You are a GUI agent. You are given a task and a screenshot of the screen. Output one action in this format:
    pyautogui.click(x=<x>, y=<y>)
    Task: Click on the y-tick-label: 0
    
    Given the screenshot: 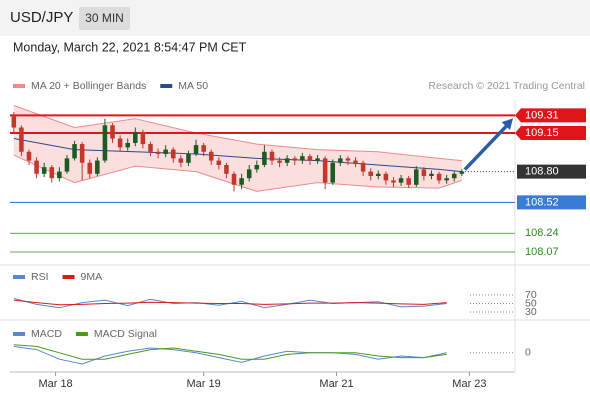 What is the action you would take?
    pyautogui.click(x=528, y=353)
    